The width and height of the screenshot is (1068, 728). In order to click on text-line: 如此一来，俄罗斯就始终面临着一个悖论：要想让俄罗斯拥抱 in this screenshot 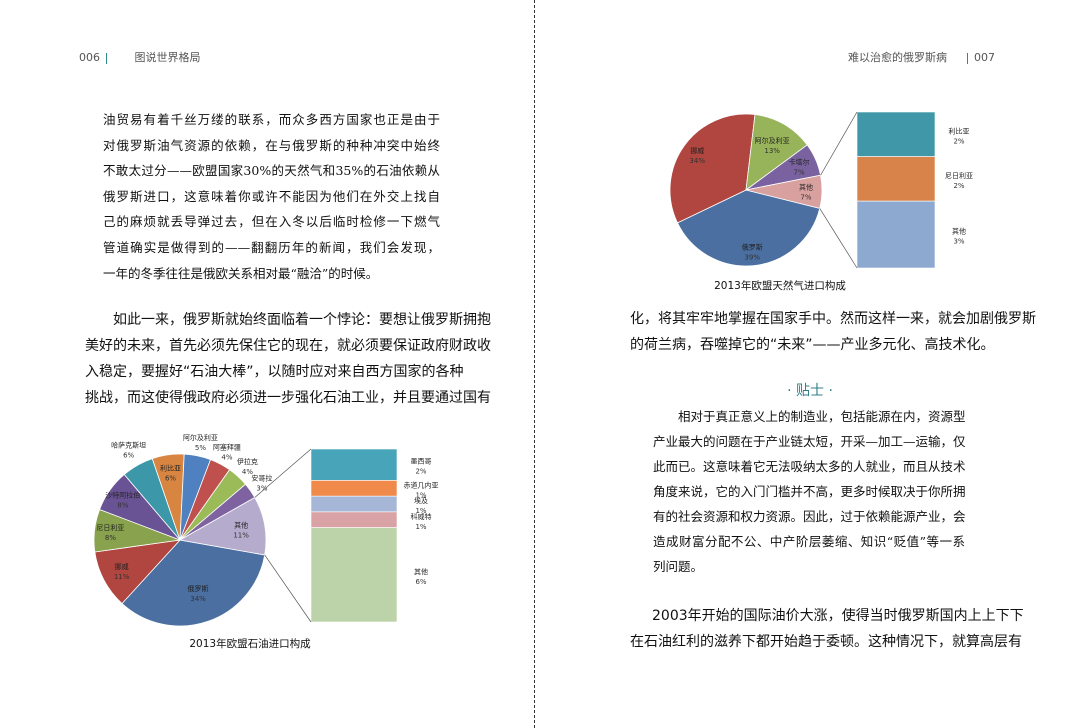, I will do `click(302, 320)`.